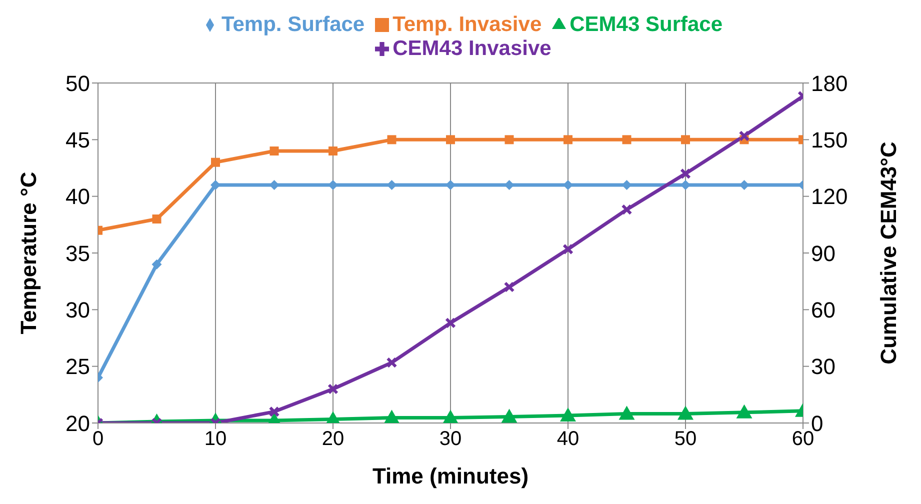 The height and width of the screenshot is (504, 921). What do you see at coordinates (472, 48) in the screenshot?
I see `legend-label: CEM43 Invasive` at bounding box center [472, 48].